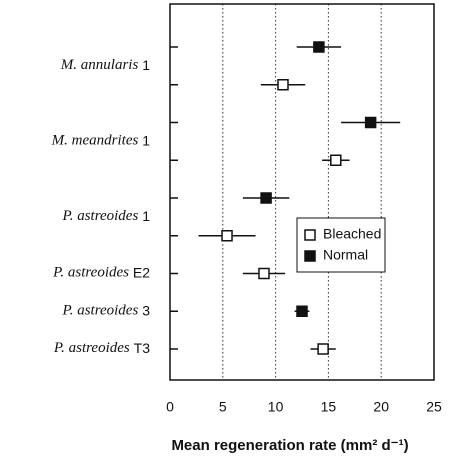 The image size is (468, 460). I want to click on y-tick-label: P. astreoides E2, so click(101, 272).